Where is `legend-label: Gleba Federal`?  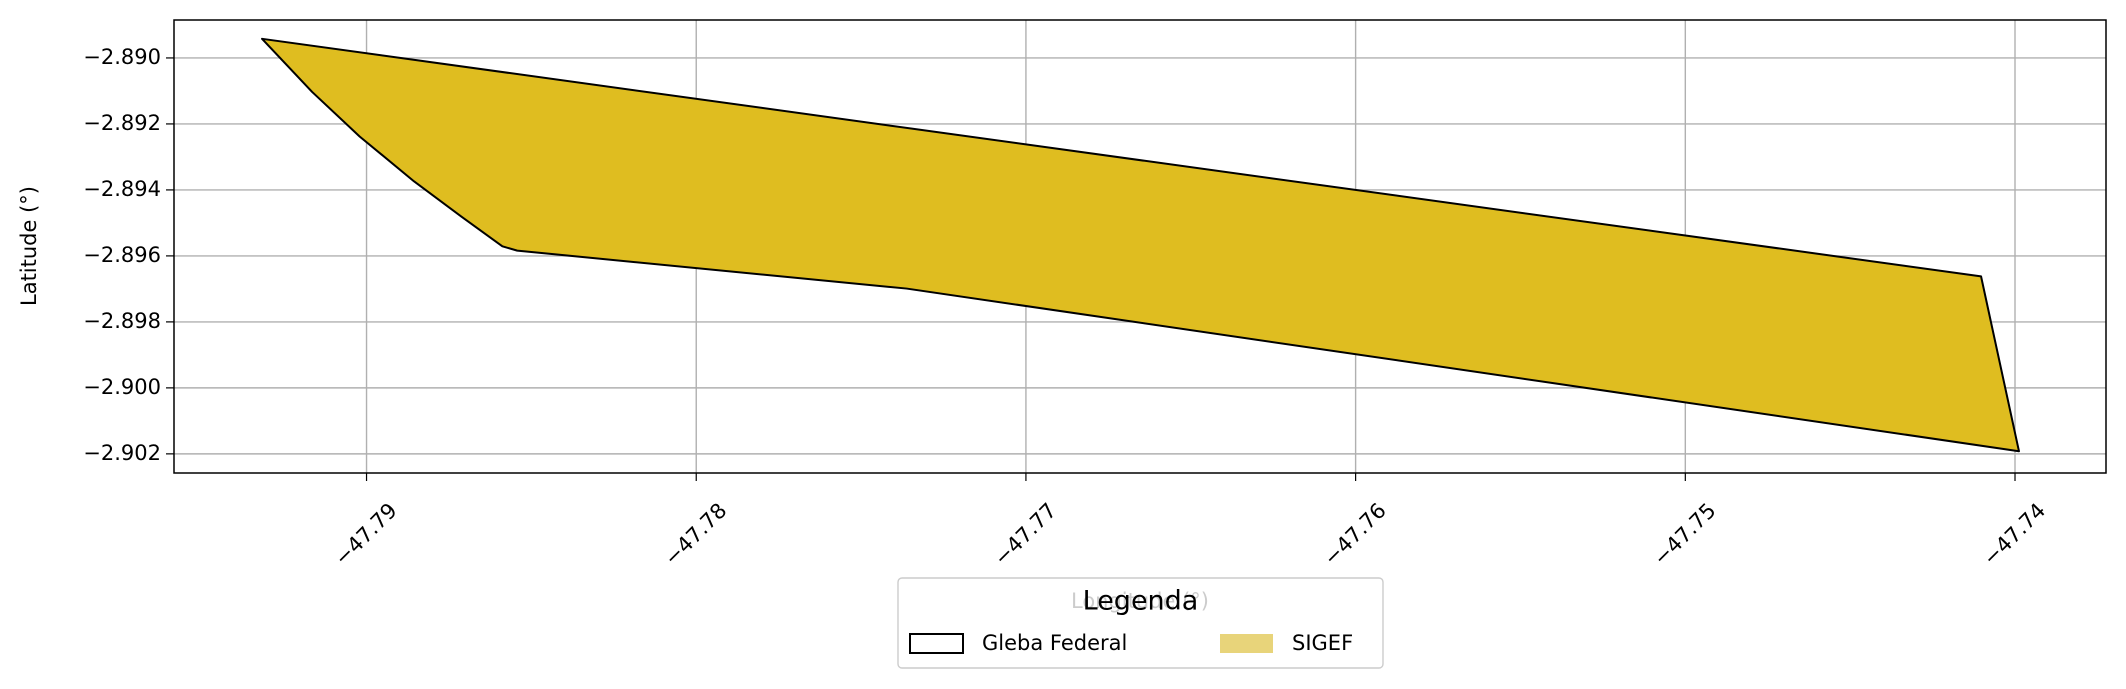 legend-label: Gleba Federal is located at coordinates (1054, 643).